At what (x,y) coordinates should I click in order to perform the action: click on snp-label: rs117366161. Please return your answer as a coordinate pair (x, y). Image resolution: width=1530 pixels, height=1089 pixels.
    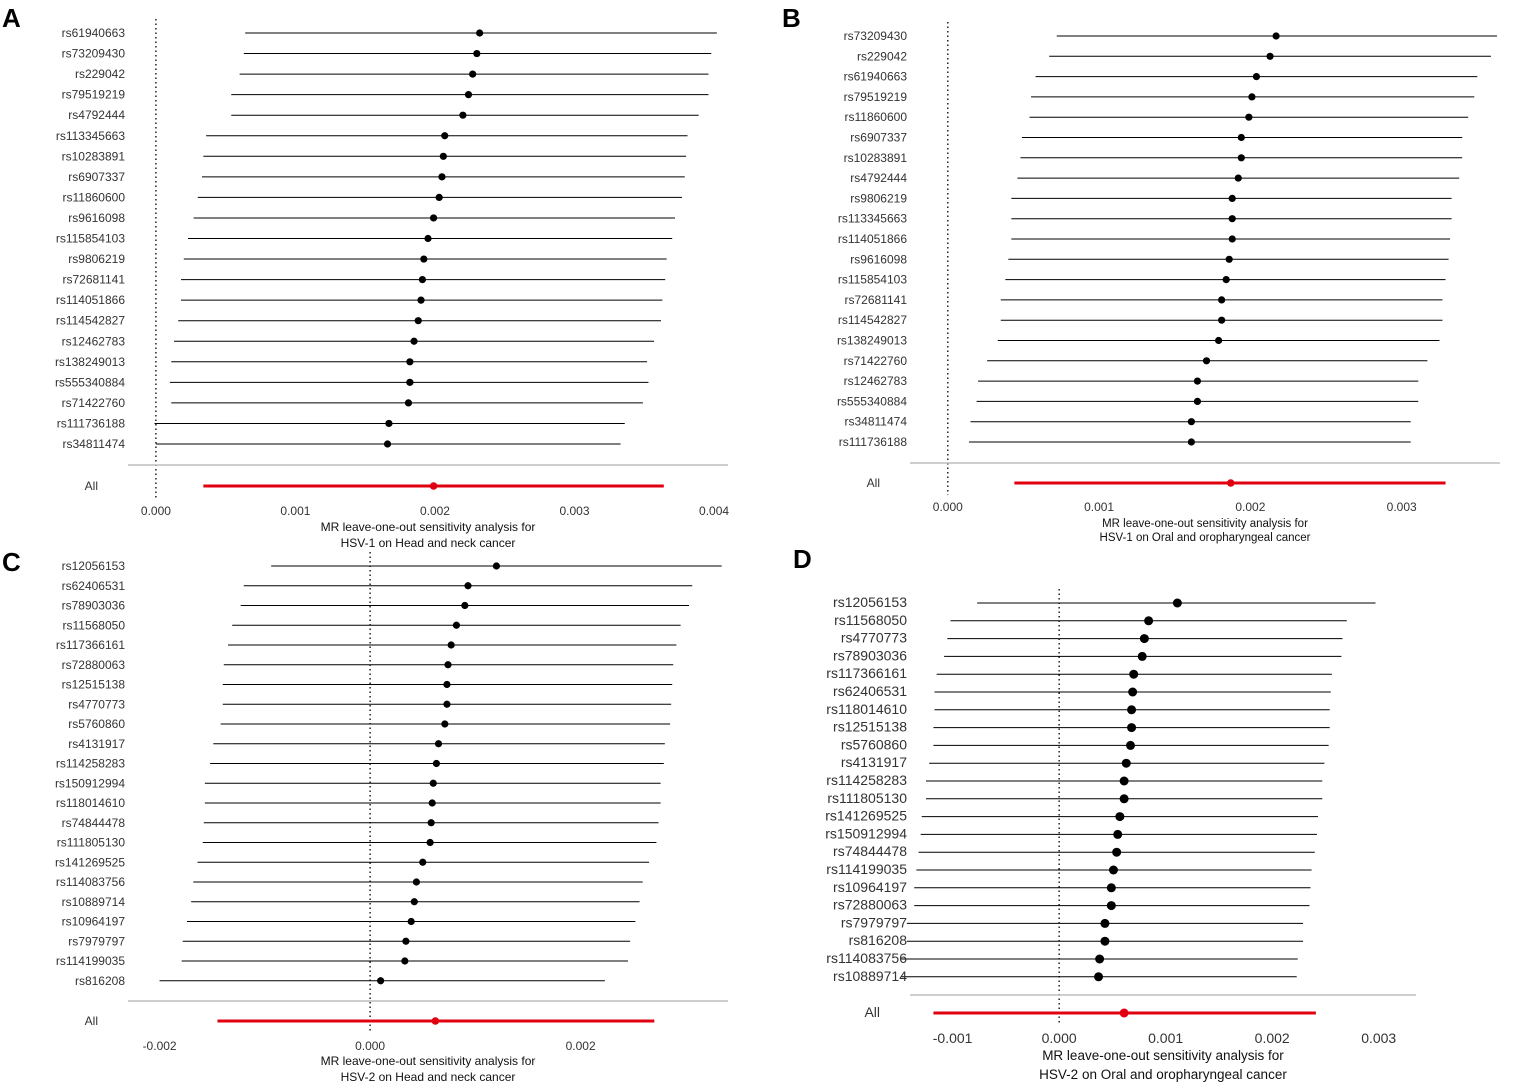
    Looking at the image, I should click on (90, 645).